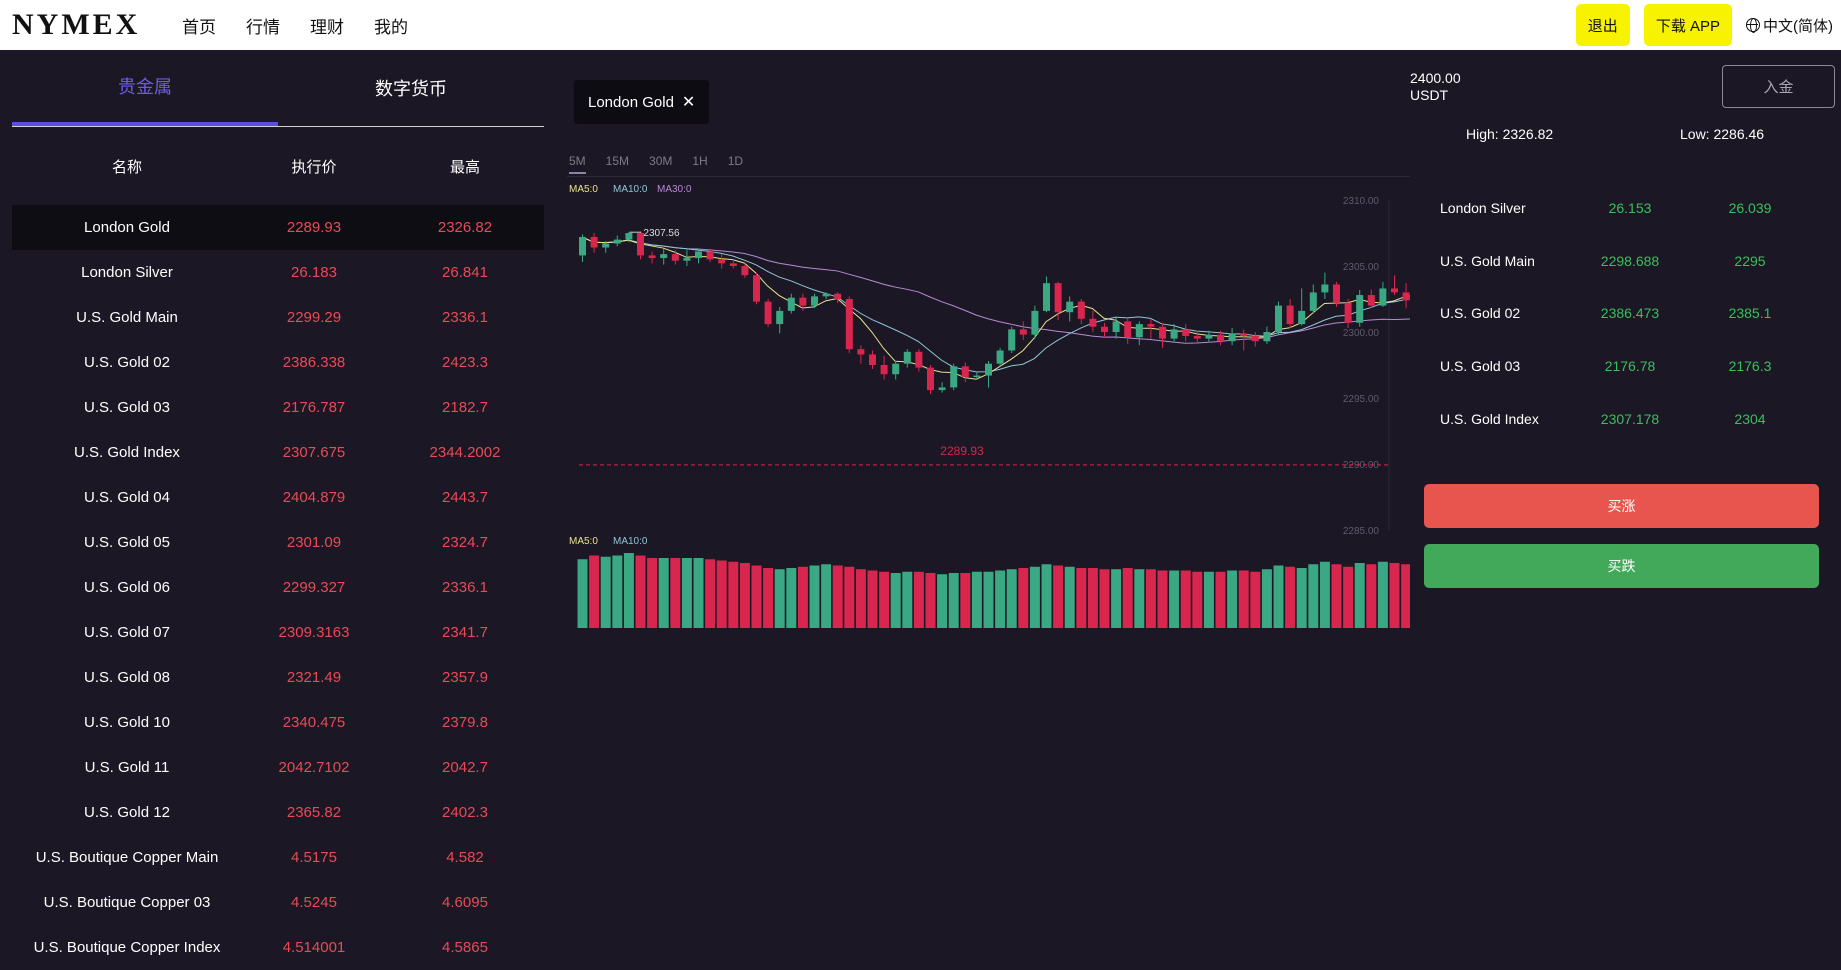 Image resolution: width=1841 pixels, height=970 pixels. I want to click on table-row: U.S. Boutique Copper Index 4.514001 4.5865, so click(278, 947).